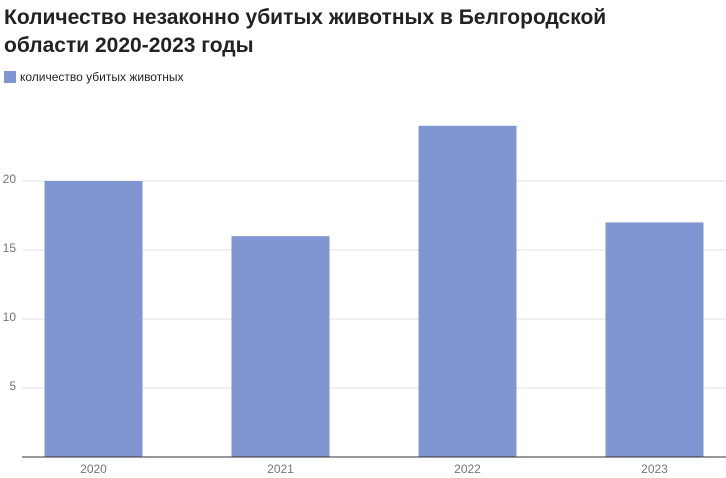 The image size is (726, 478). What do you see at coordinates (10, 179) in the screenshot?
I see `y-tick-label: 20` at bounding box center [10, 179].